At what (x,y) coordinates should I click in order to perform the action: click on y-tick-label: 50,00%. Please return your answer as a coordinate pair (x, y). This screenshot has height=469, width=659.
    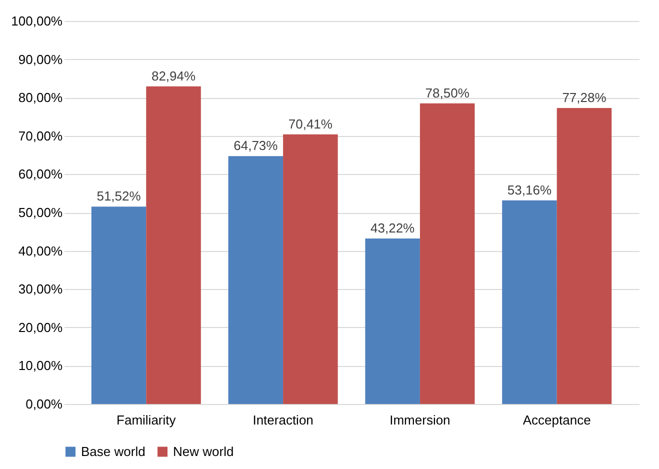
    Looking at the image, I should click on (40, 212).